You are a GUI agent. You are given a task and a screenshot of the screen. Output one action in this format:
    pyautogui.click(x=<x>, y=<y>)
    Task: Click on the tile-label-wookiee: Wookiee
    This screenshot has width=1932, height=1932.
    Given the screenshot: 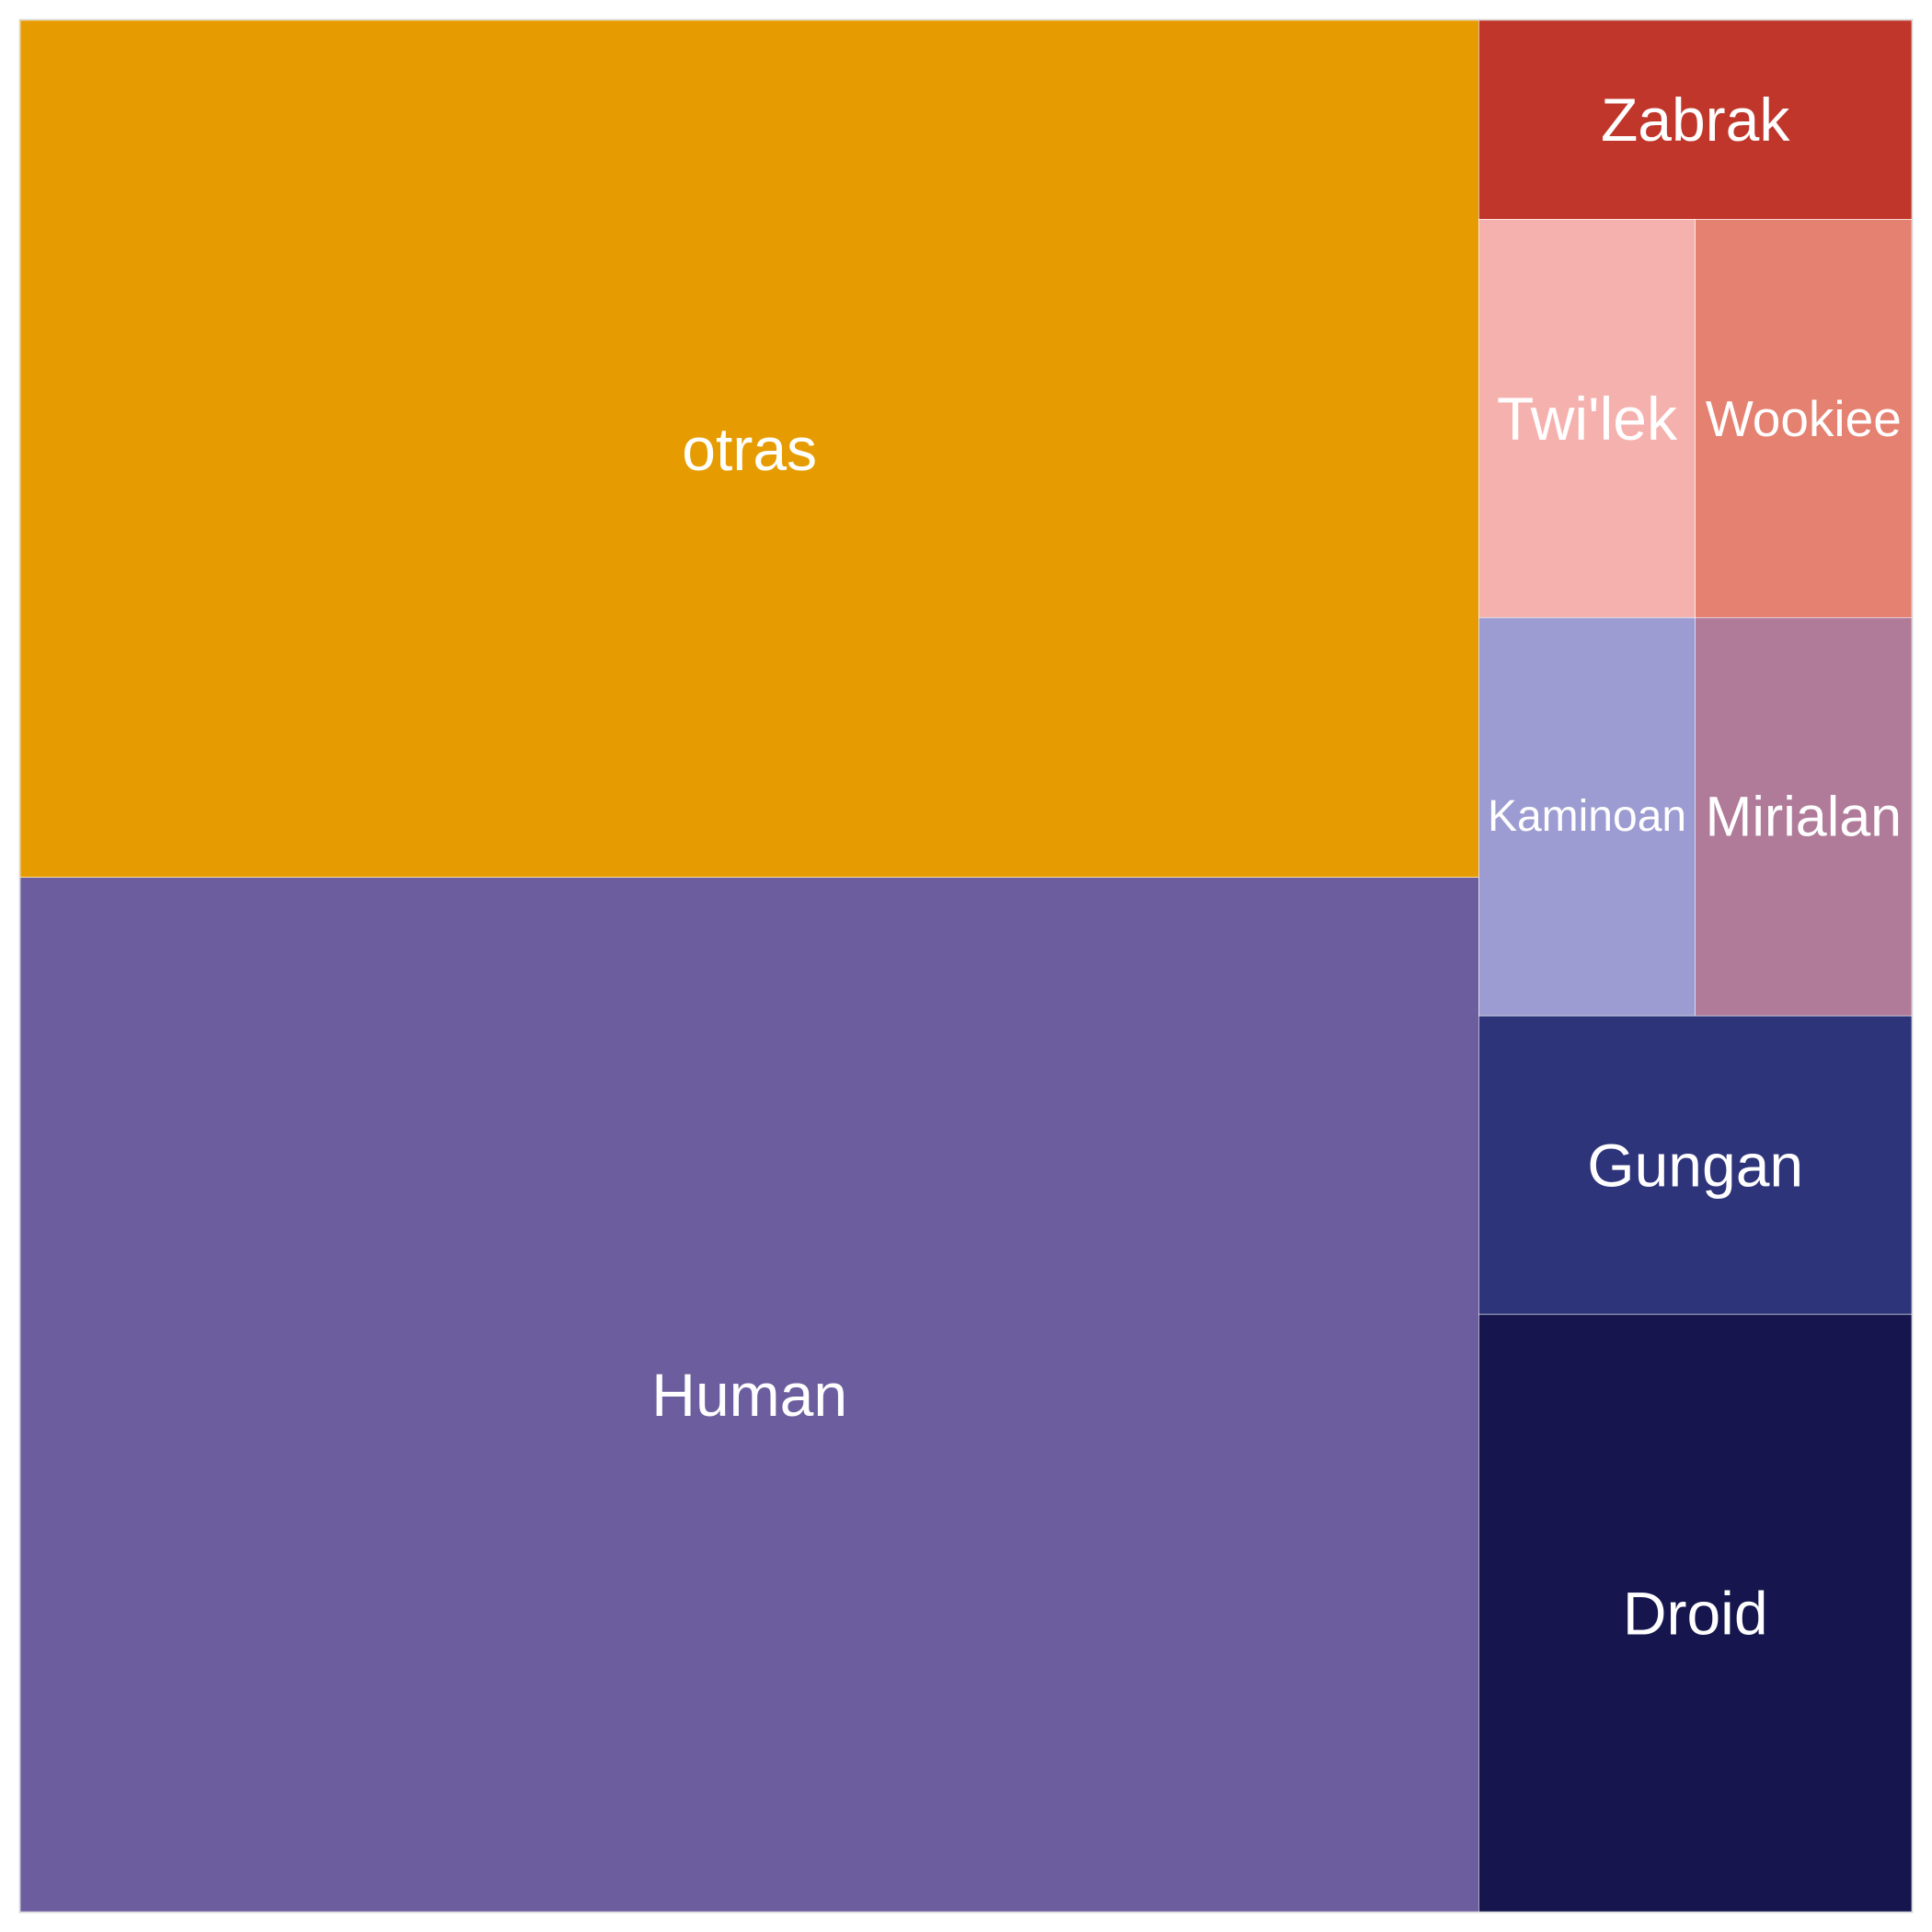 What is the action you would take?
    pyautogui.click(x=1804, y=418)
    